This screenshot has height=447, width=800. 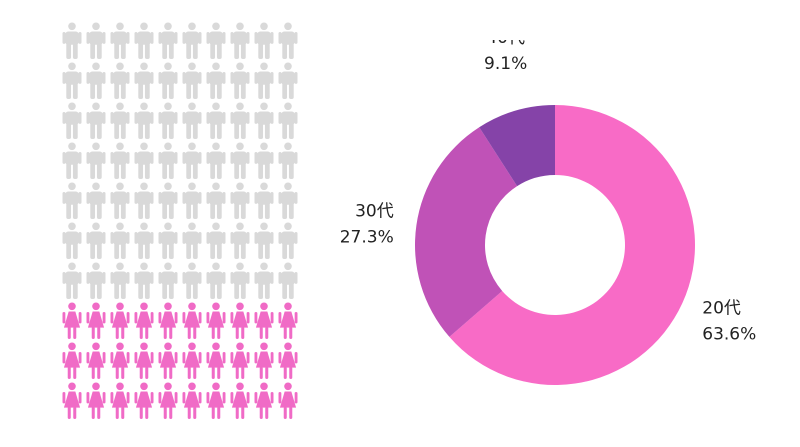 What do you see at coordinates (505, 44) in the screenshot?
I see `slice-label: 40代` at bounding box center [505, 44].